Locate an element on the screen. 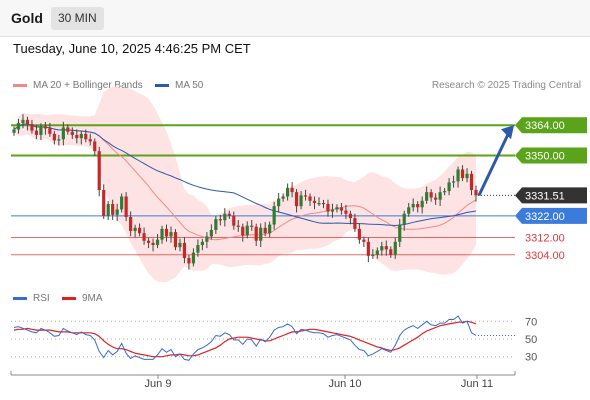 The image size is (590, 400). level-tag-3364-00: 3364.00 is located at coordinates (551, 125).